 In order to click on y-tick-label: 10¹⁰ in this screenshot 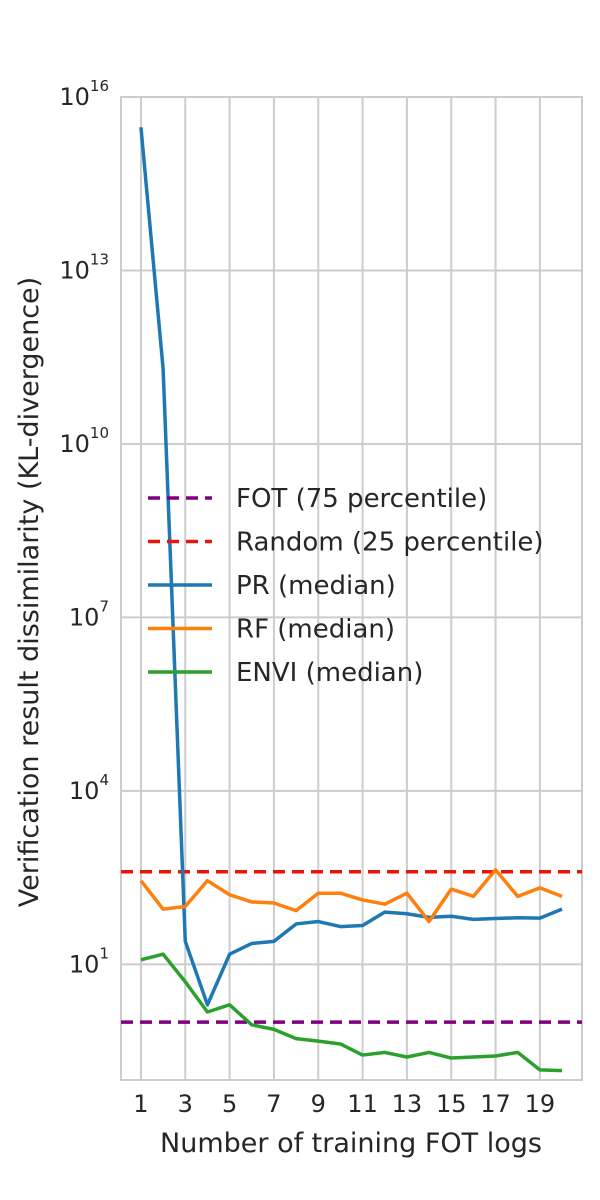, I will do `click(84, 441)`.